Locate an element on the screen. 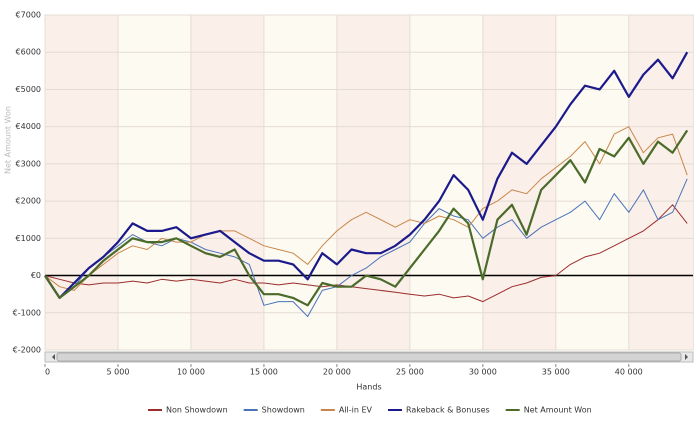 The width and height of the screenshot is (700, 425). legend-label: Net Amount Won is located at coordinates (558, 410).